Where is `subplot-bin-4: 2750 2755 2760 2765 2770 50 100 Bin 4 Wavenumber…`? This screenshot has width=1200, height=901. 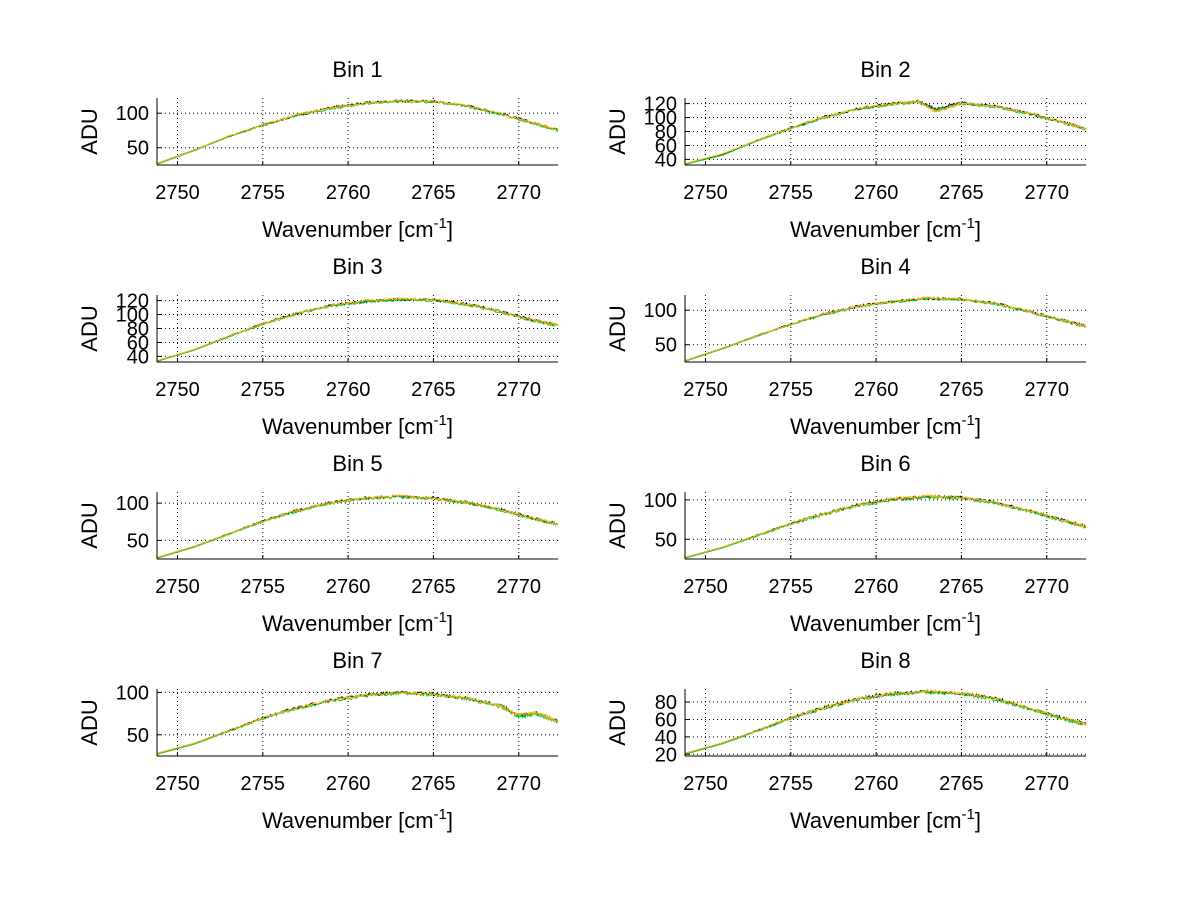
subplot-bin-4: 2750 2755 2760 2765 2770 50 100 Bin 4 Wavenumber… is located at coordinates (846, 346).